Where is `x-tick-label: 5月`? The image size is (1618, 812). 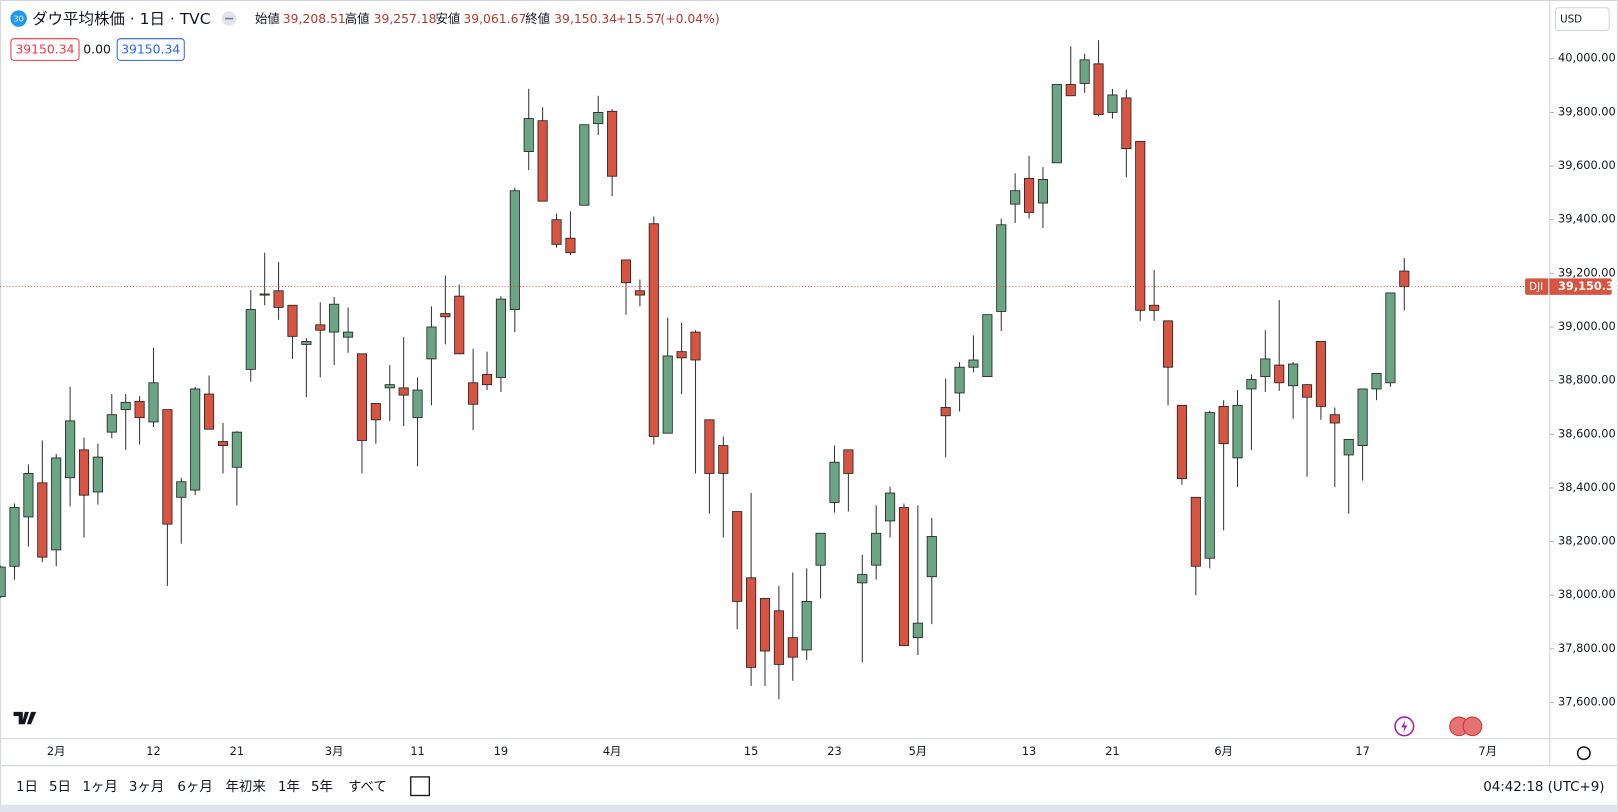
x-tick-label: 5月 is located at coordinates (918, 751).